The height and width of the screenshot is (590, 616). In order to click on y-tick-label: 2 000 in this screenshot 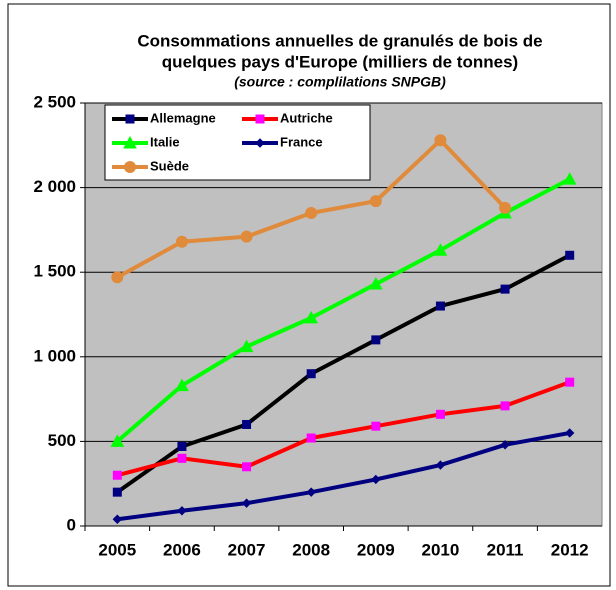, I will do `click(54, 186)`.